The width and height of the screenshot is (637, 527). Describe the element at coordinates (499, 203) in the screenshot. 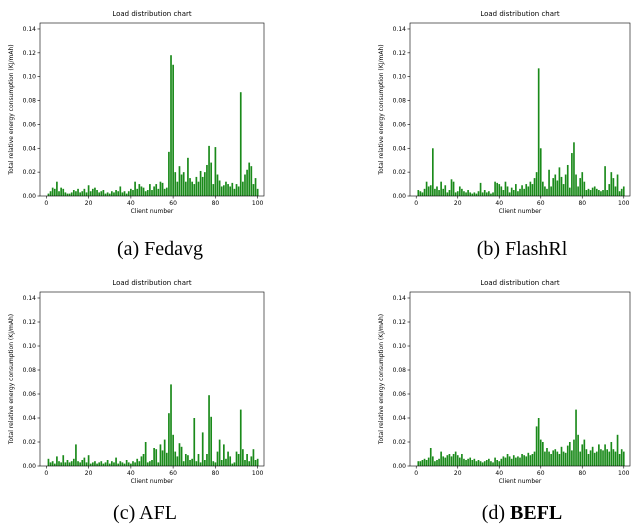

I see `x-tick-label: 40` at that location.